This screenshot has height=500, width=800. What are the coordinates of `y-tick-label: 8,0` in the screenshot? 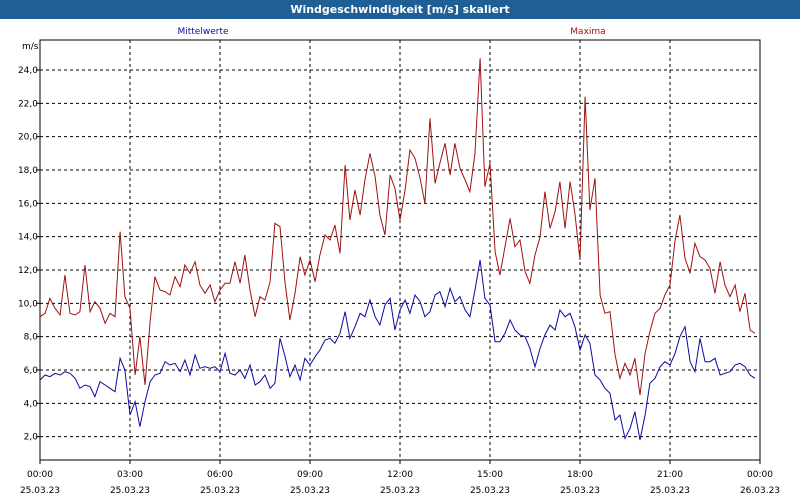 It's located at (31, 338).